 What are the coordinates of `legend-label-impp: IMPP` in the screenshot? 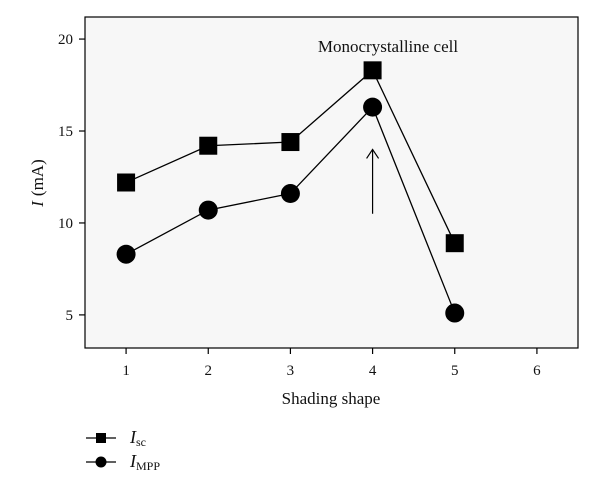 It's located at (144, 462).